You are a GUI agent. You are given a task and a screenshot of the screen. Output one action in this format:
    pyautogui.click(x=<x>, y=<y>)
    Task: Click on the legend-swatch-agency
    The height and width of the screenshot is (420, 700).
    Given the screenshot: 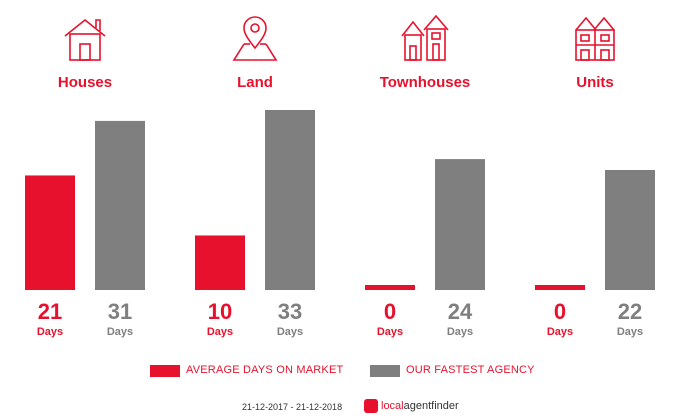 What is the action you would take?
    pyautogui.click(x=385, y=371)
    